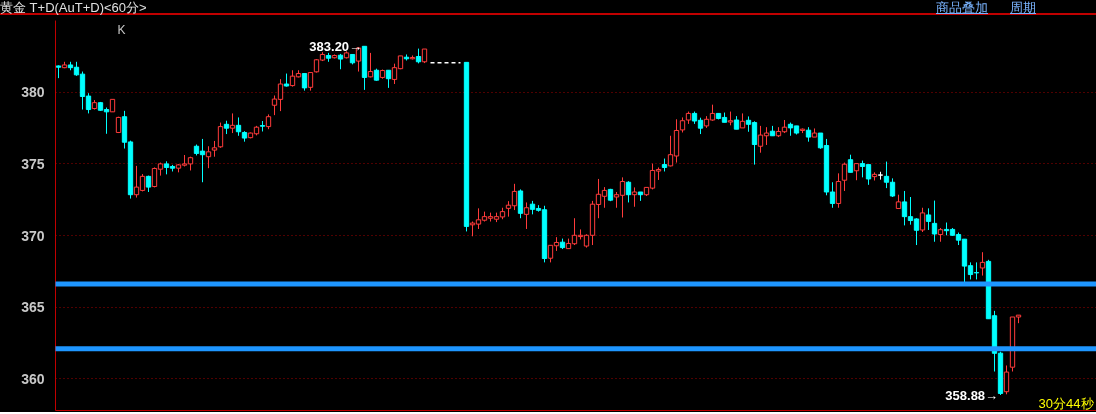 The width and height of the screenshot is (1096, 414). I want to click on text: 商品叠加, so click(962, 7).